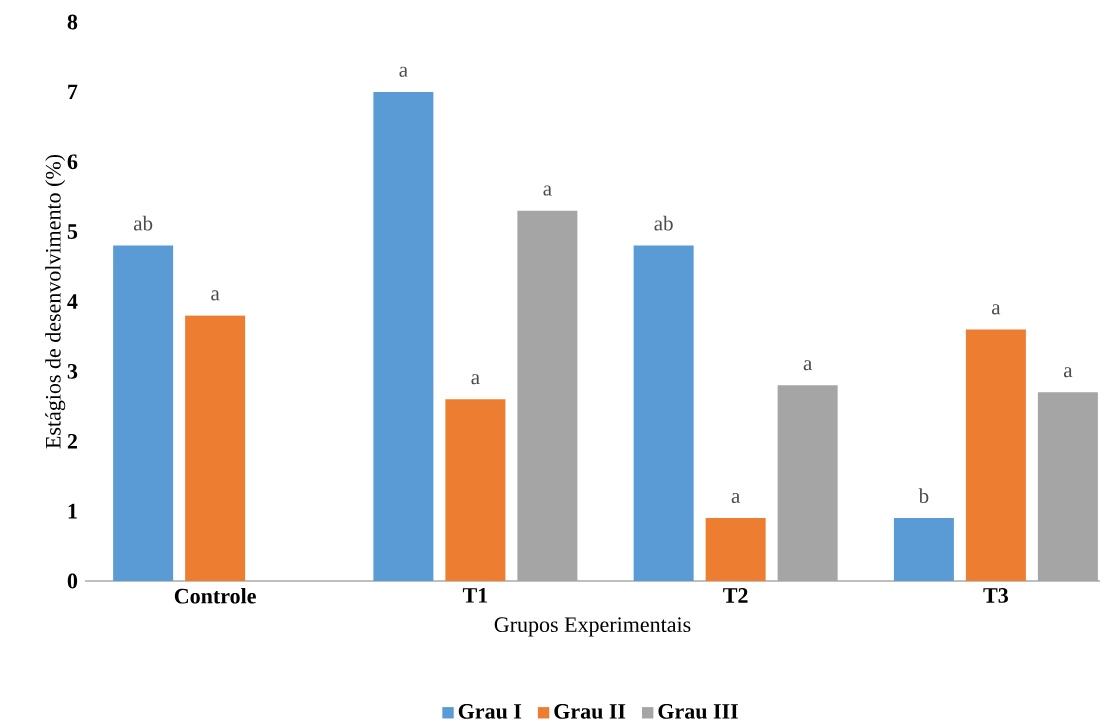 This screenshot has height=724, width=1118. What do you see at coordinates (215, 596) in the screenshot?
I see `x-tick-label: Controle` at bounding box center [215, 596].